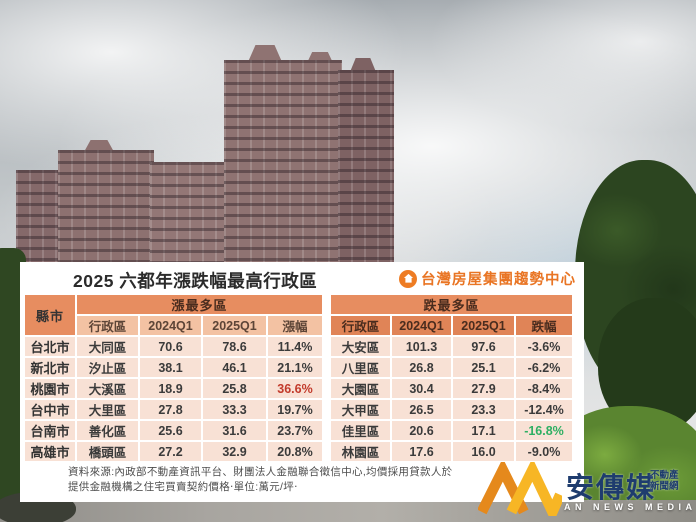 This screenshot has height=522, width=696. I want to click on city-cell: 台中市, so click(50, 409).